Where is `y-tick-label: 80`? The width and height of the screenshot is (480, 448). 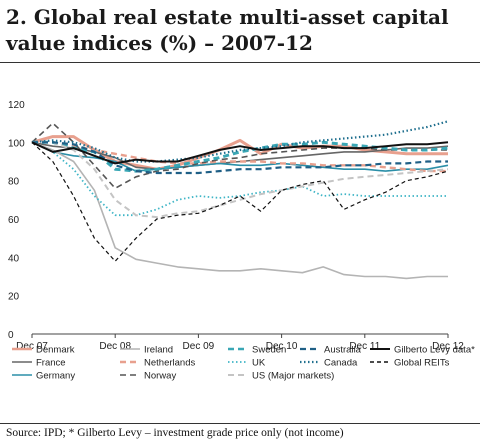 y-tick-label: 80 is located at coordinates (14, 182).